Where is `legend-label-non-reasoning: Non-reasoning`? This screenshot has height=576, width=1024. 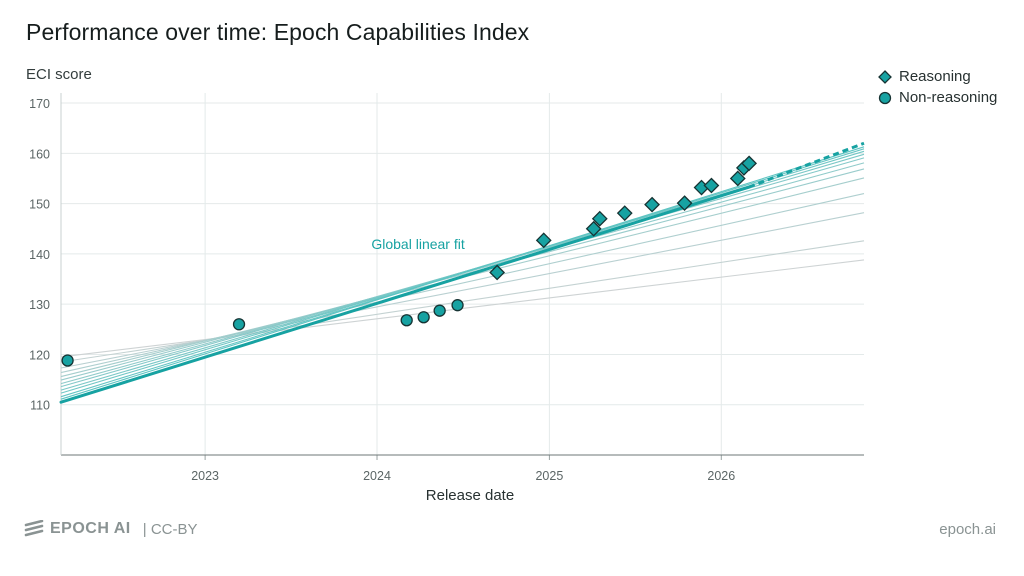
legend-label-non-reasoning: Non-reasoning is located at coordinates (948, 97).